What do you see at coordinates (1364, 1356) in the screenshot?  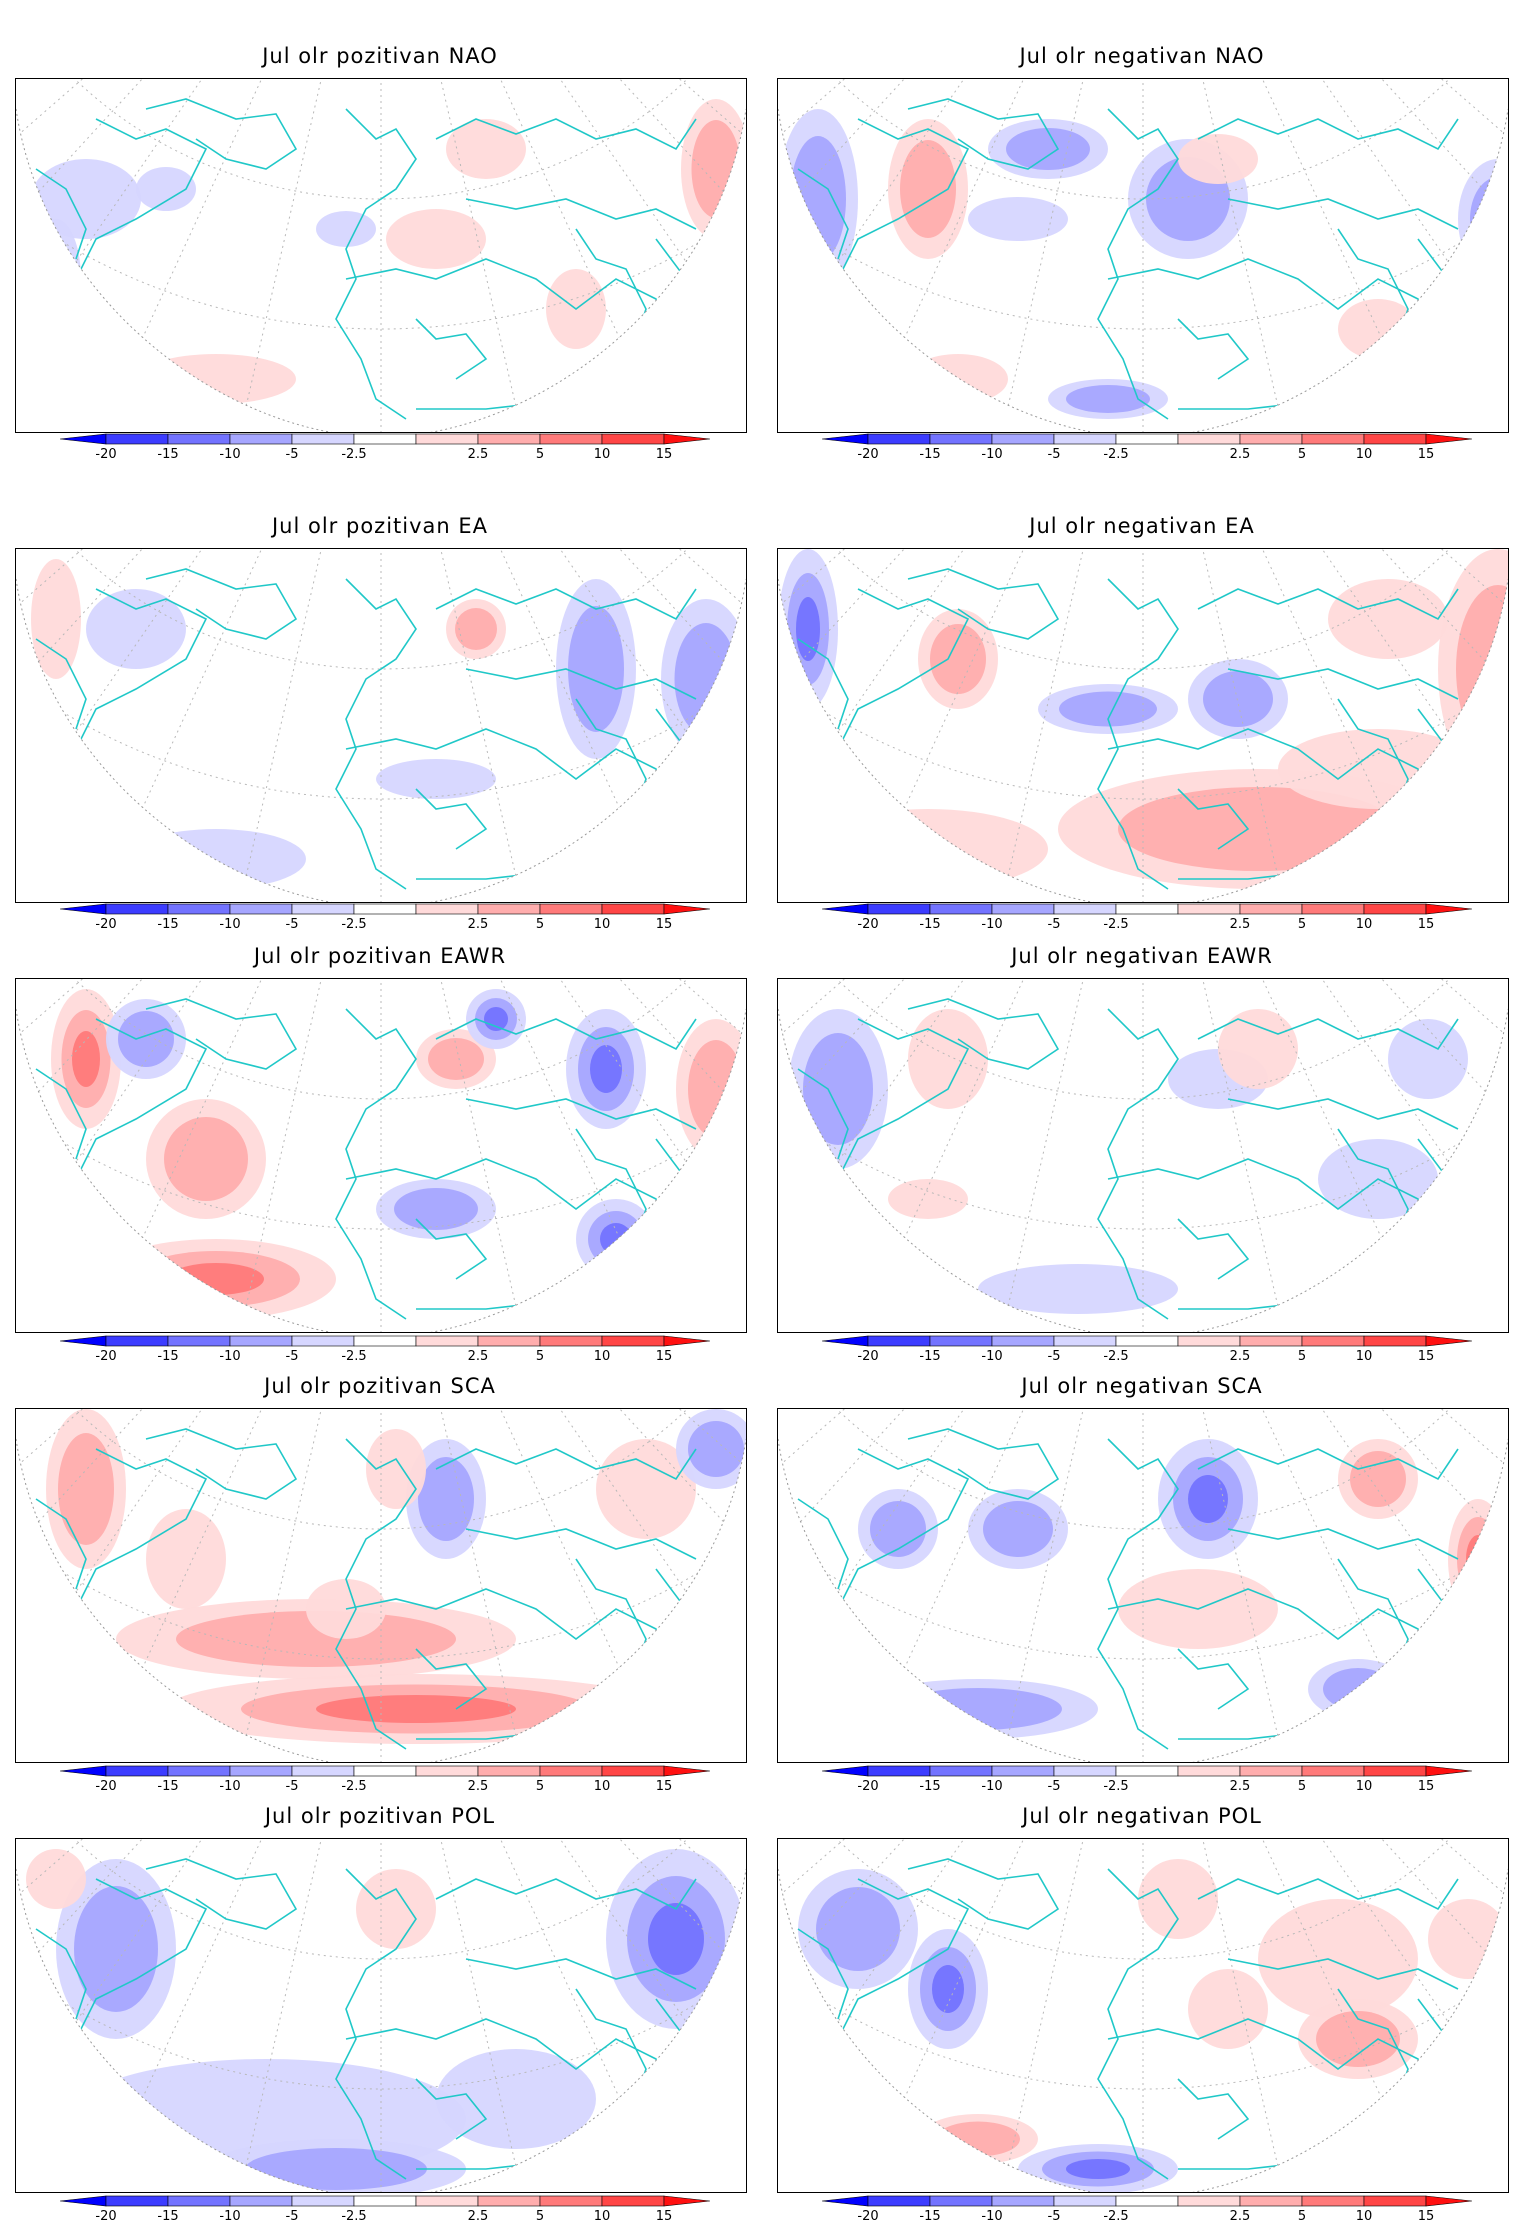 I see `colorbar-tick-label: 10` at bounding box center [1364, 1356].